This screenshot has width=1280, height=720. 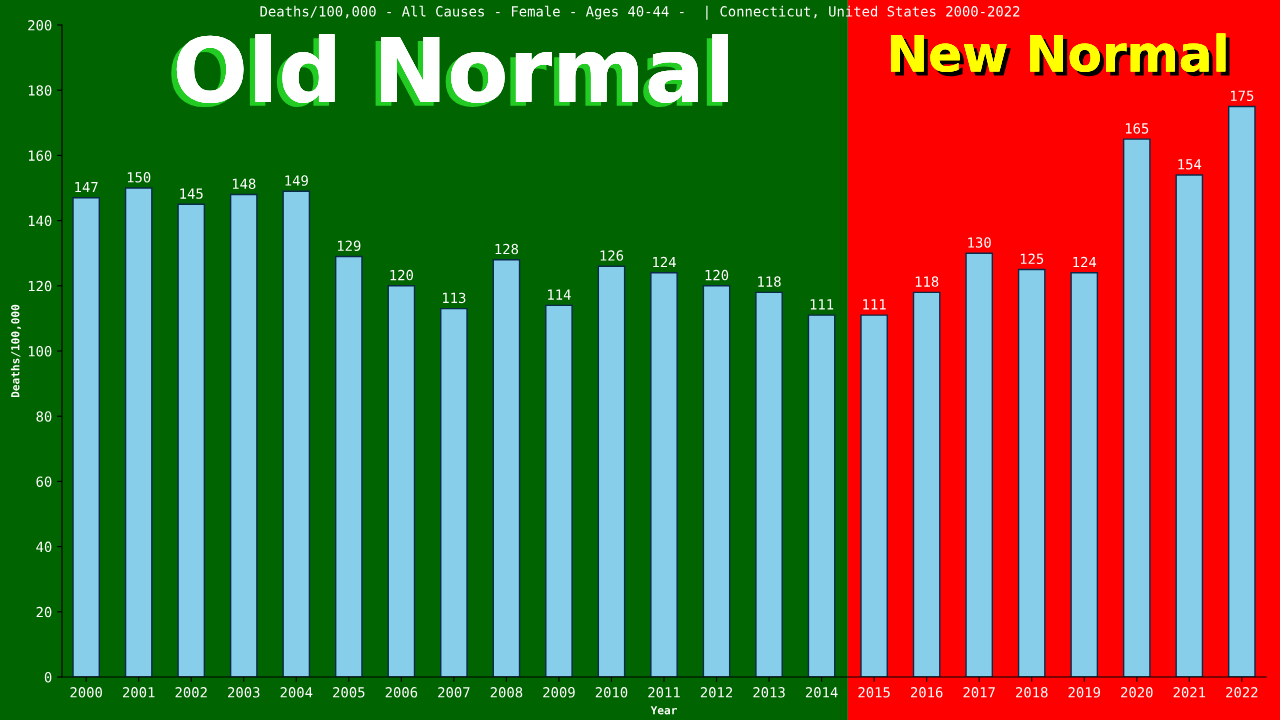 What do you see at coordinates (191, 193) in the screenshot?
I see `data-label: 145` at bounding box center [191, 193].